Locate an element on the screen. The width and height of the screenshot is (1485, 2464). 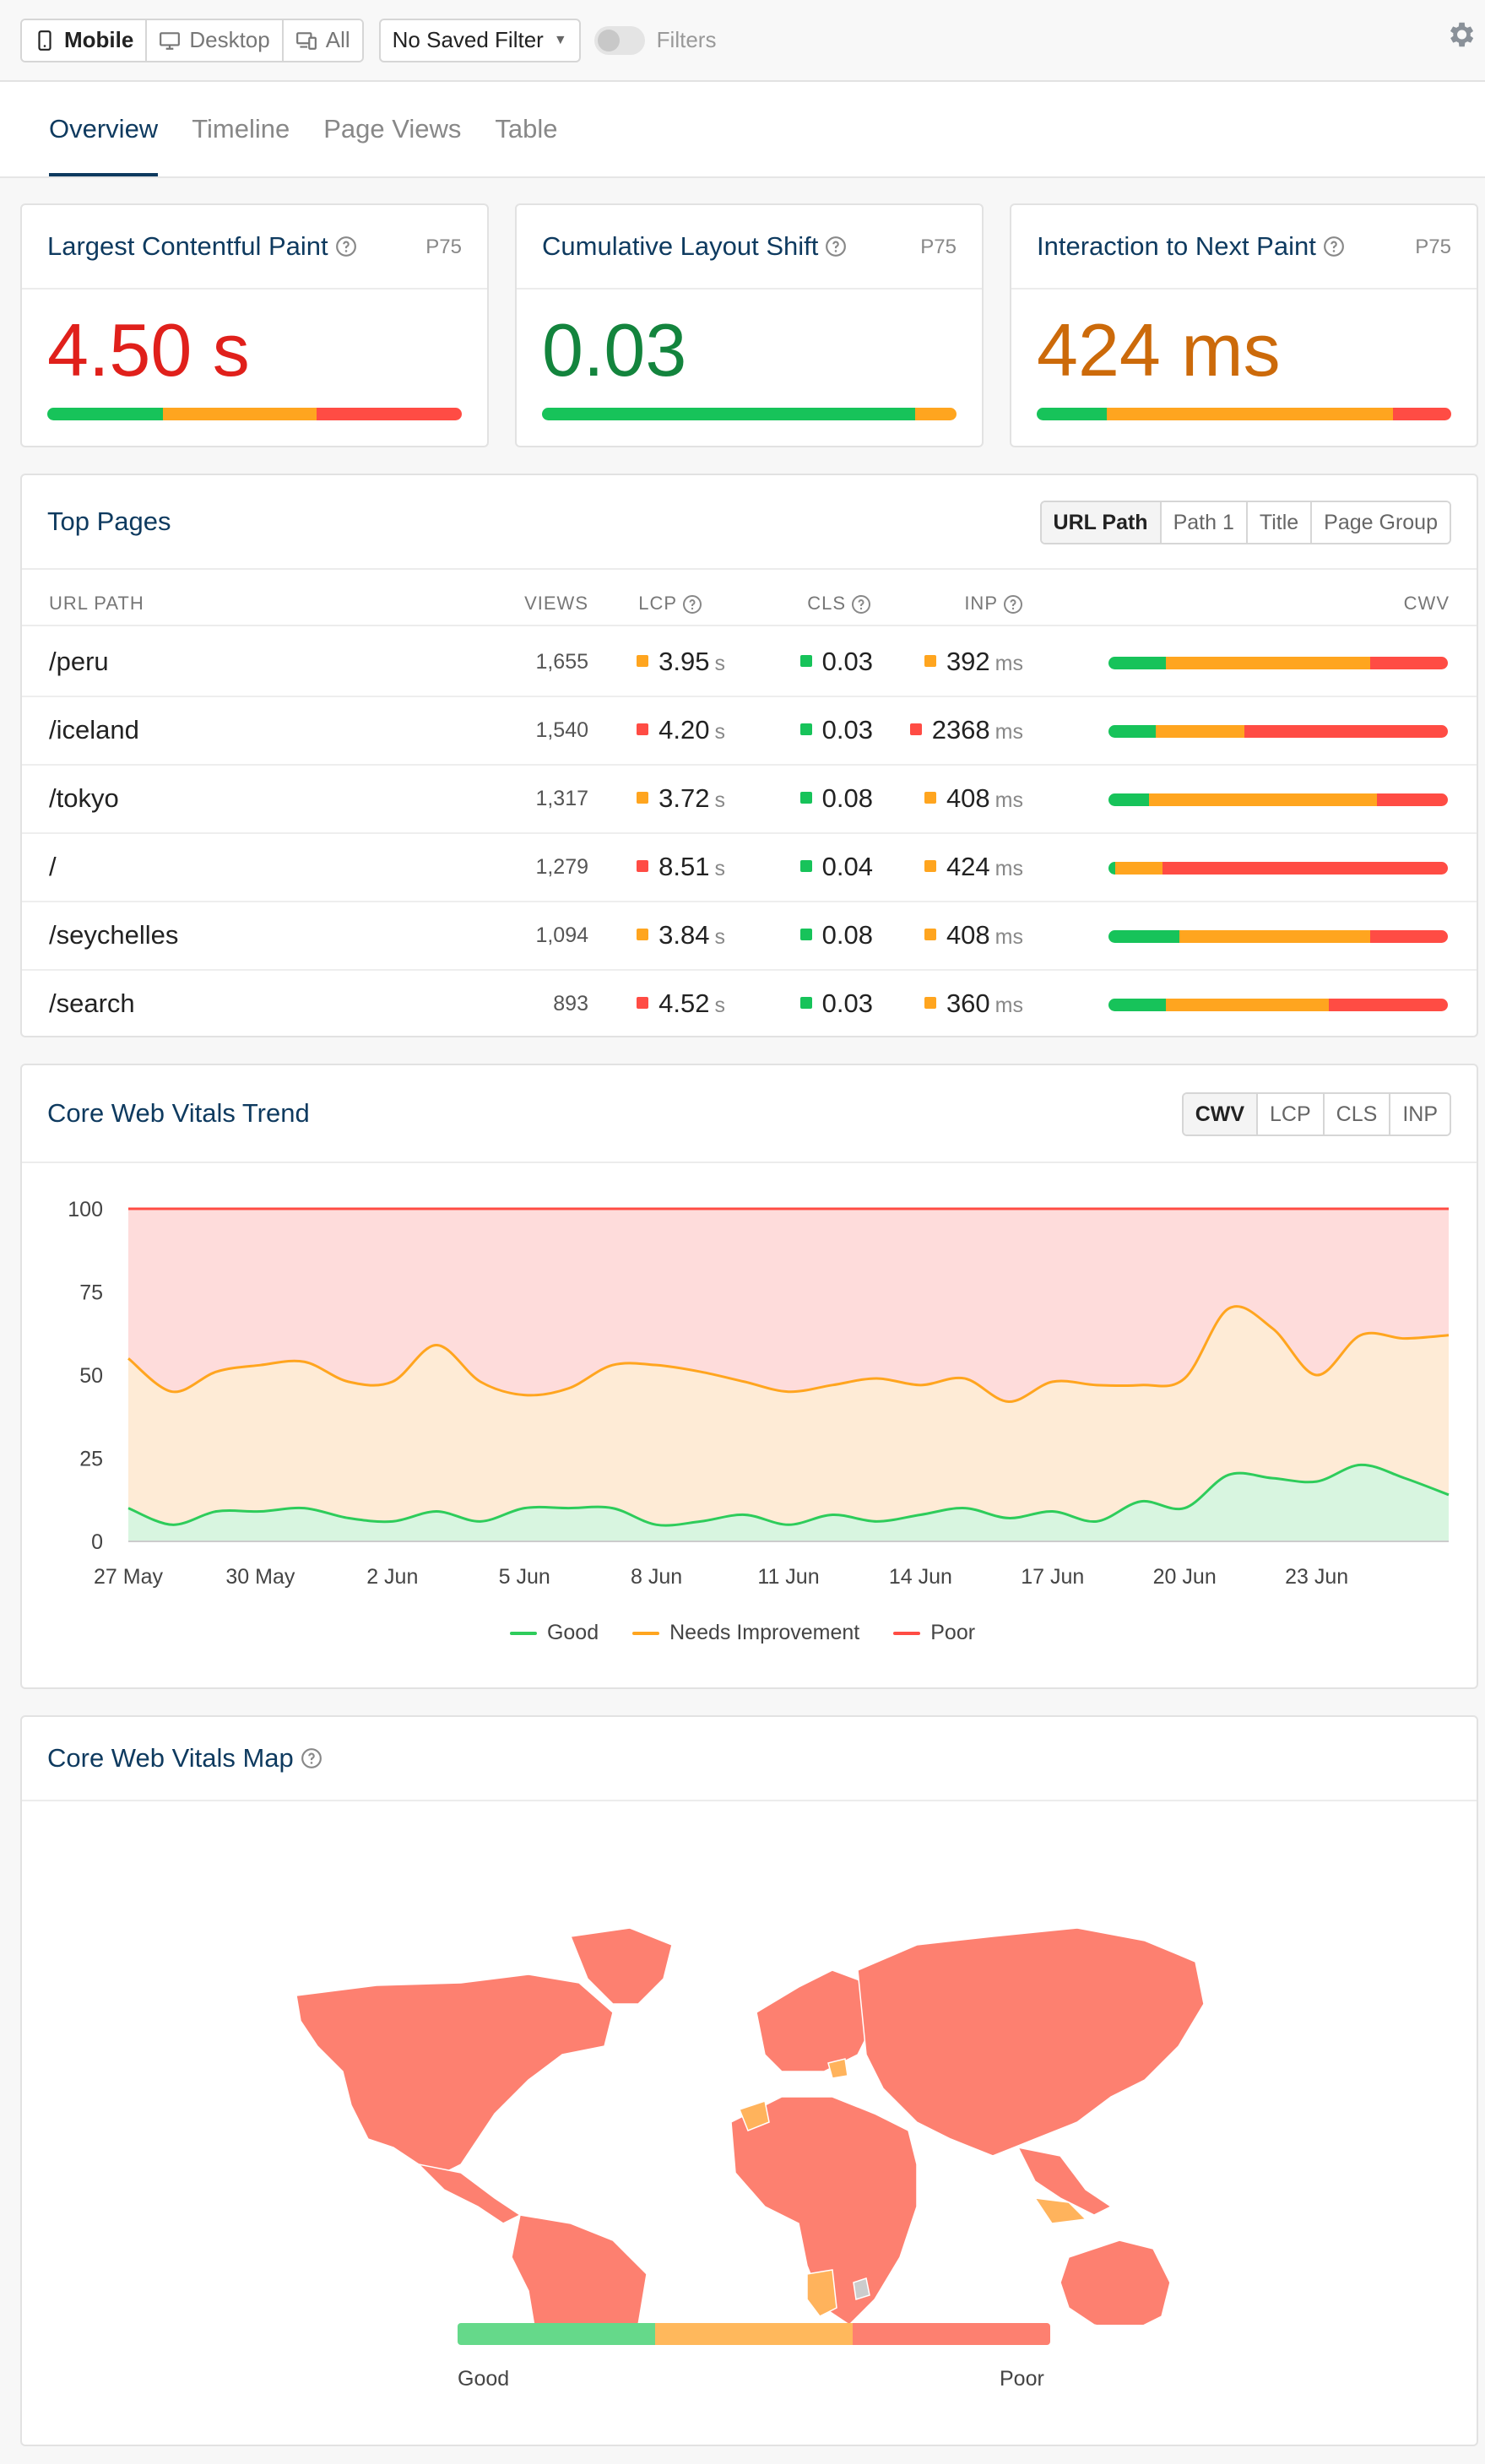
map-north-america is located at coordinates (455, 2076).